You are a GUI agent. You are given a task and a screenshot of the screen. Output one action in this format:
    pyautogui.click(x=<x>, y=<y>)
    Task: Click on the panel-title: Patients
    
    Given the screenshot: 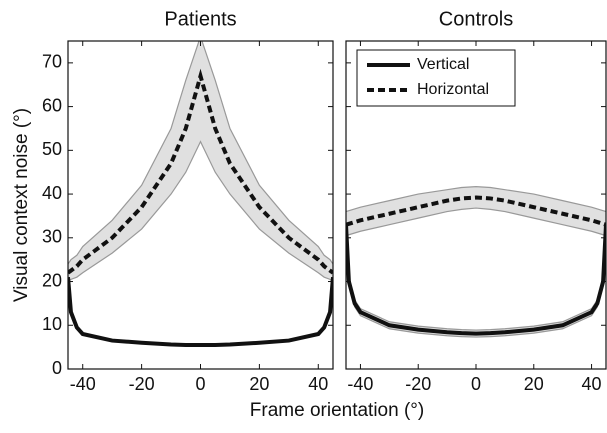 What is the action you would take?
    pyautogui.click(x=200, y=19)
    